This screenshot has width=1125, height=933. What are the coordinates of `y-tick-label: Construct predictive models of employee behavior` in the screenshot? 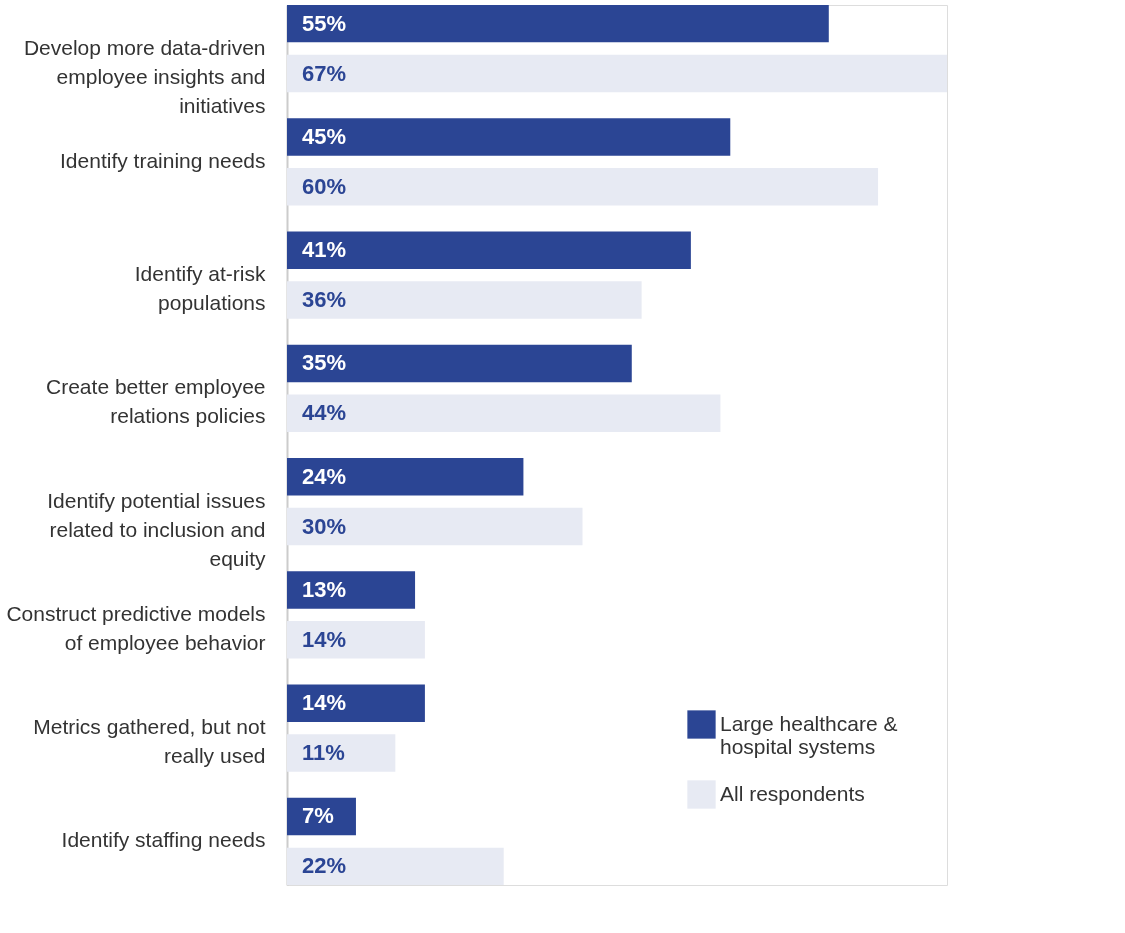 It's located at (136, 627).